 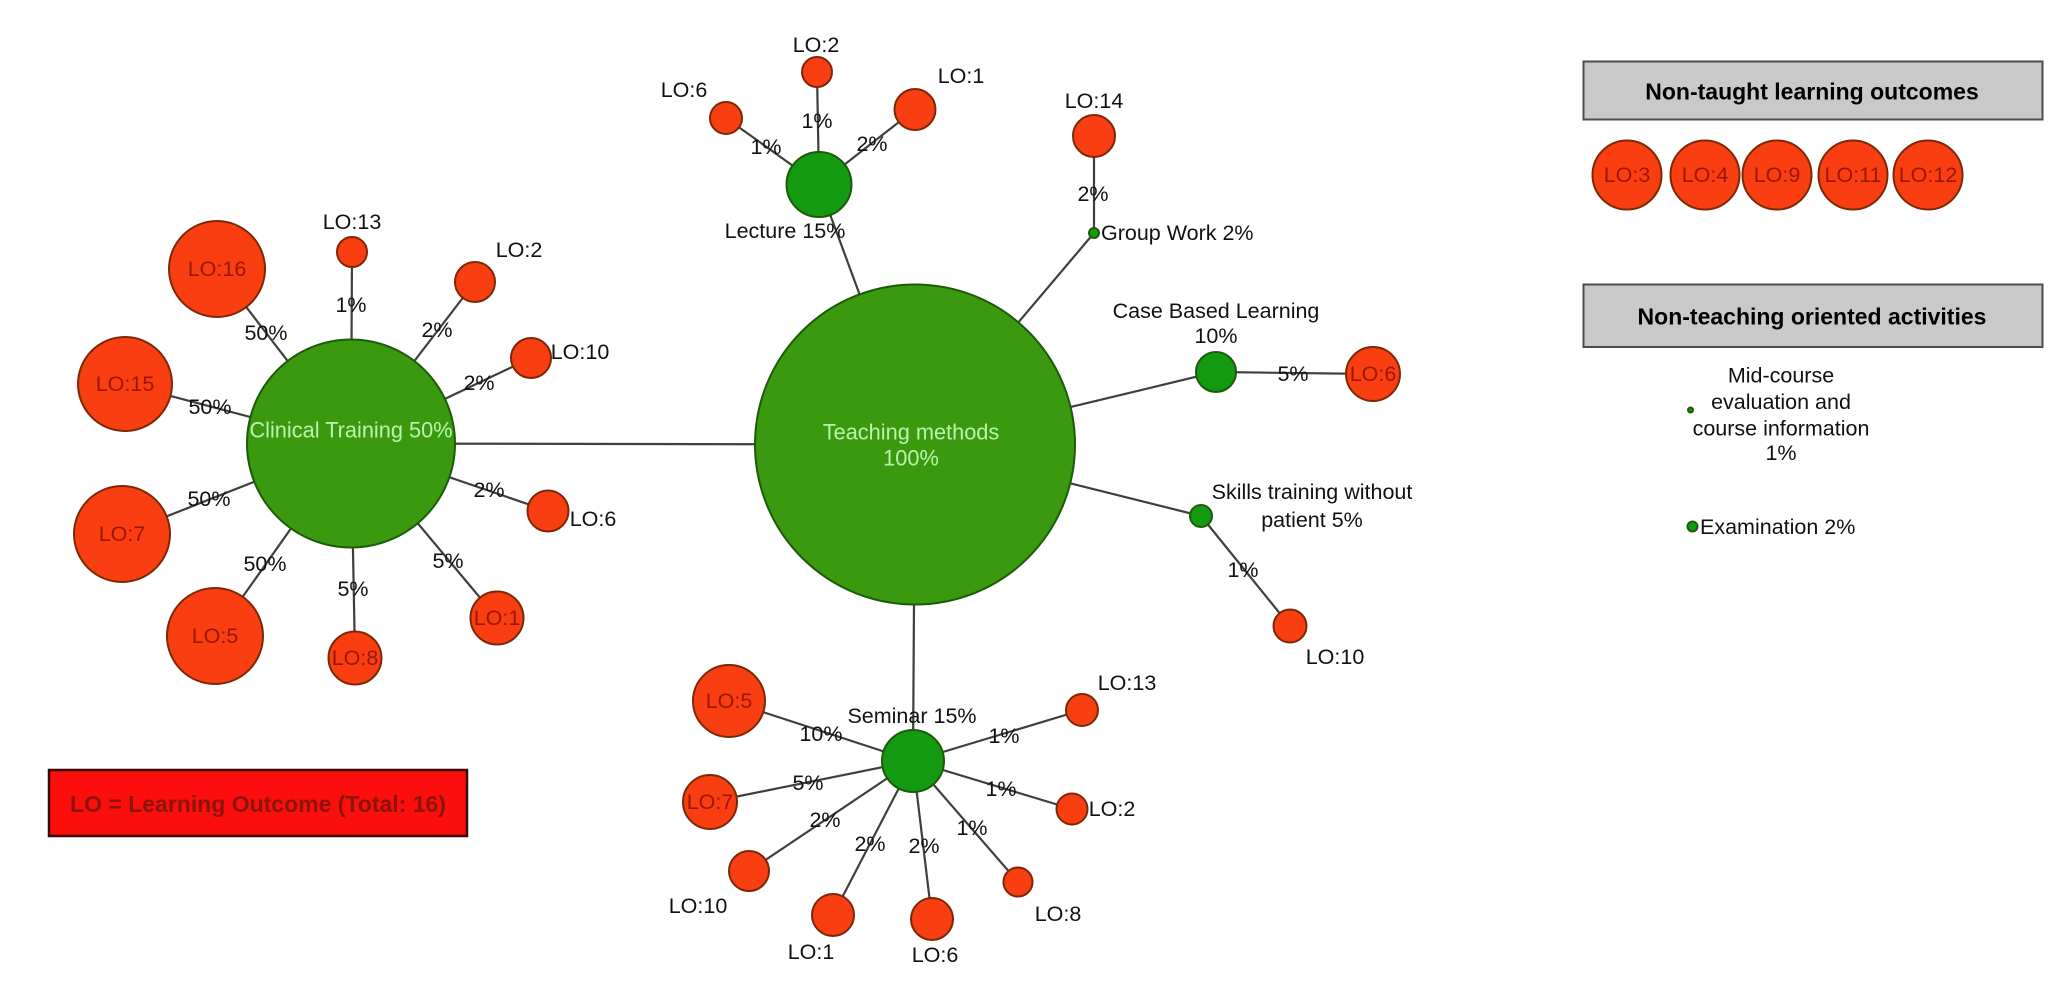 I want to click on svg-text: LO:16, so click(x=217, y=269).